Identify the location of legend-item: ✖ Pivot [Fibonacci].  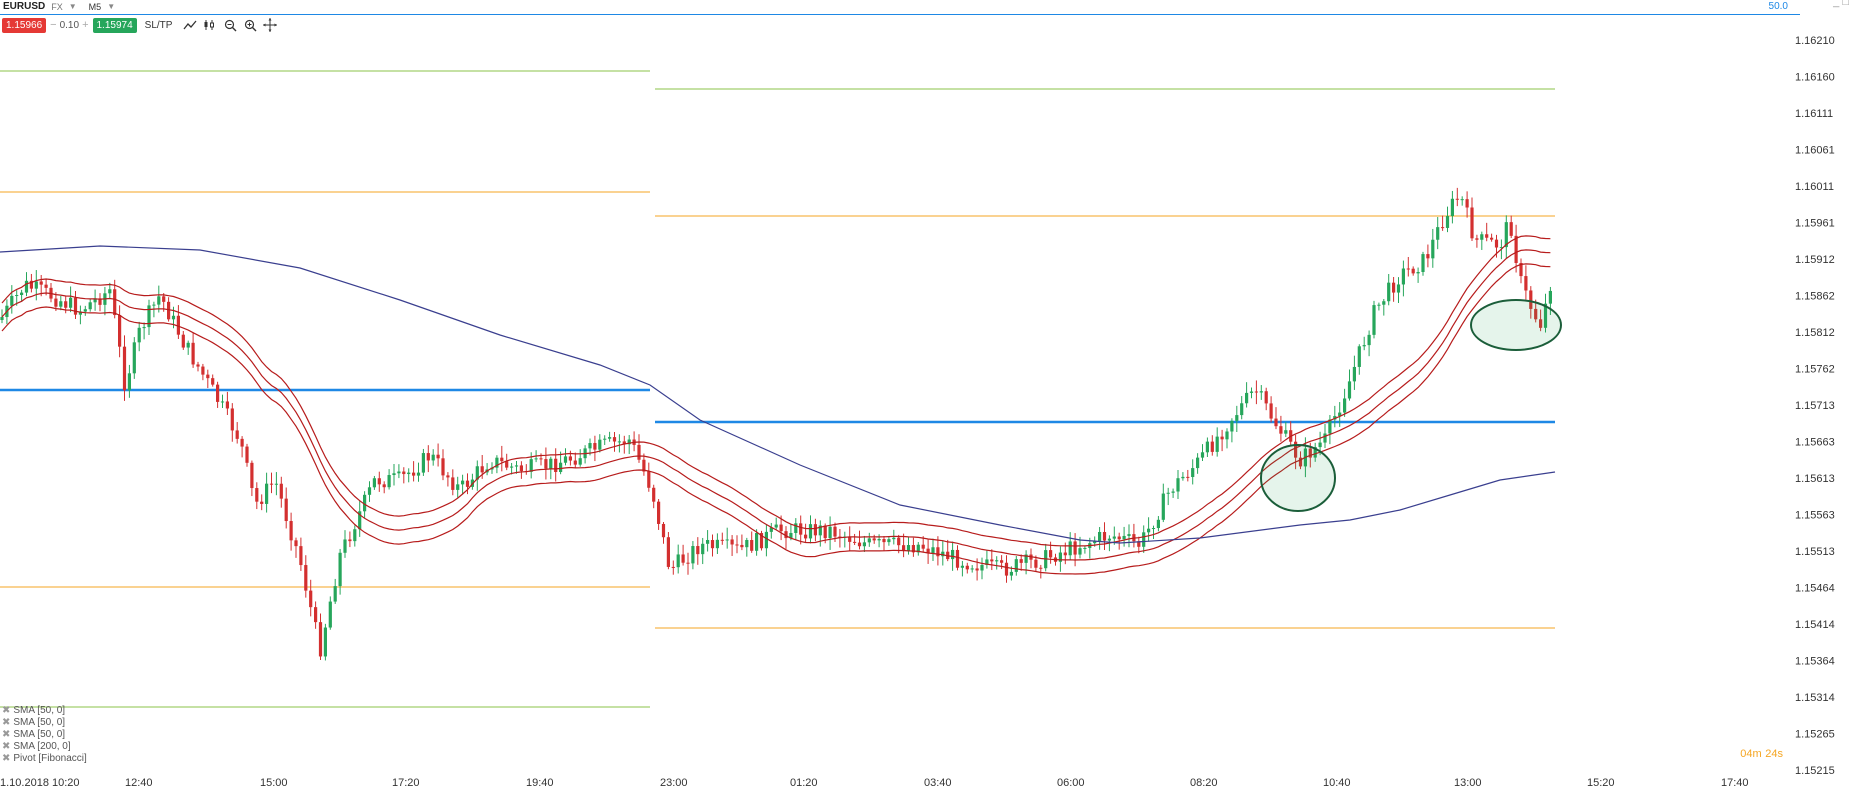
(44, 758).